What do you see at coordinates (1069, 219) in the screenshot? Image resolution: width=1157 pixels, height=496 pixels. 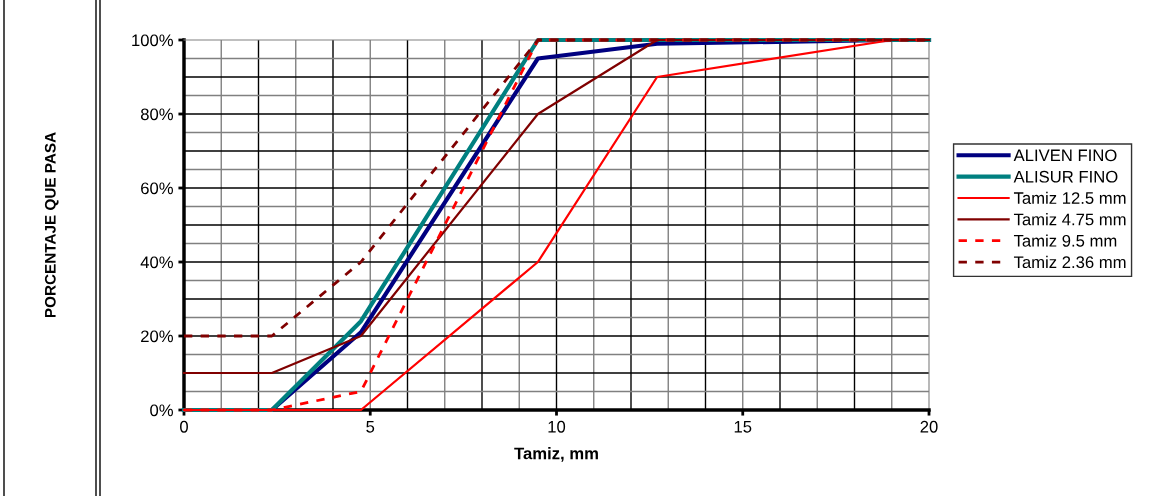 I see `legend-label: Tamiz 4.75 mm` at bounding box center [1069, 219].